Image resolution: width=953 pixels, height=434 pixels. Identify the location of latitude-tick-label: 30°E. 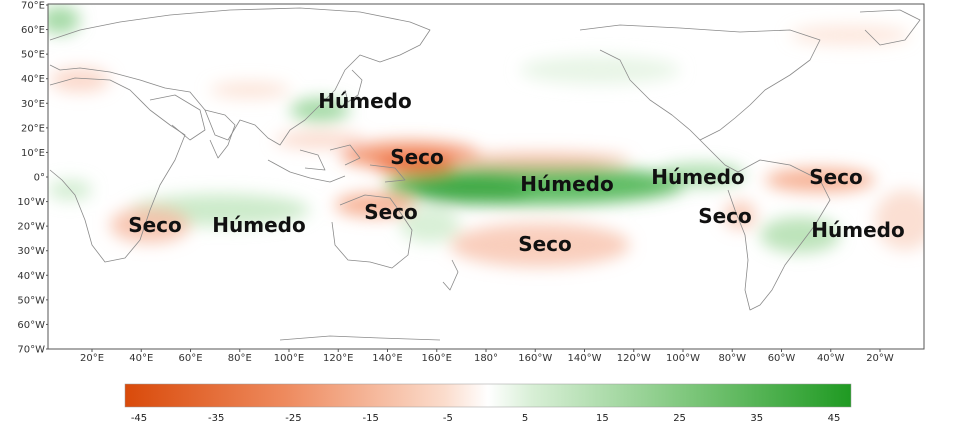
(33, 104).